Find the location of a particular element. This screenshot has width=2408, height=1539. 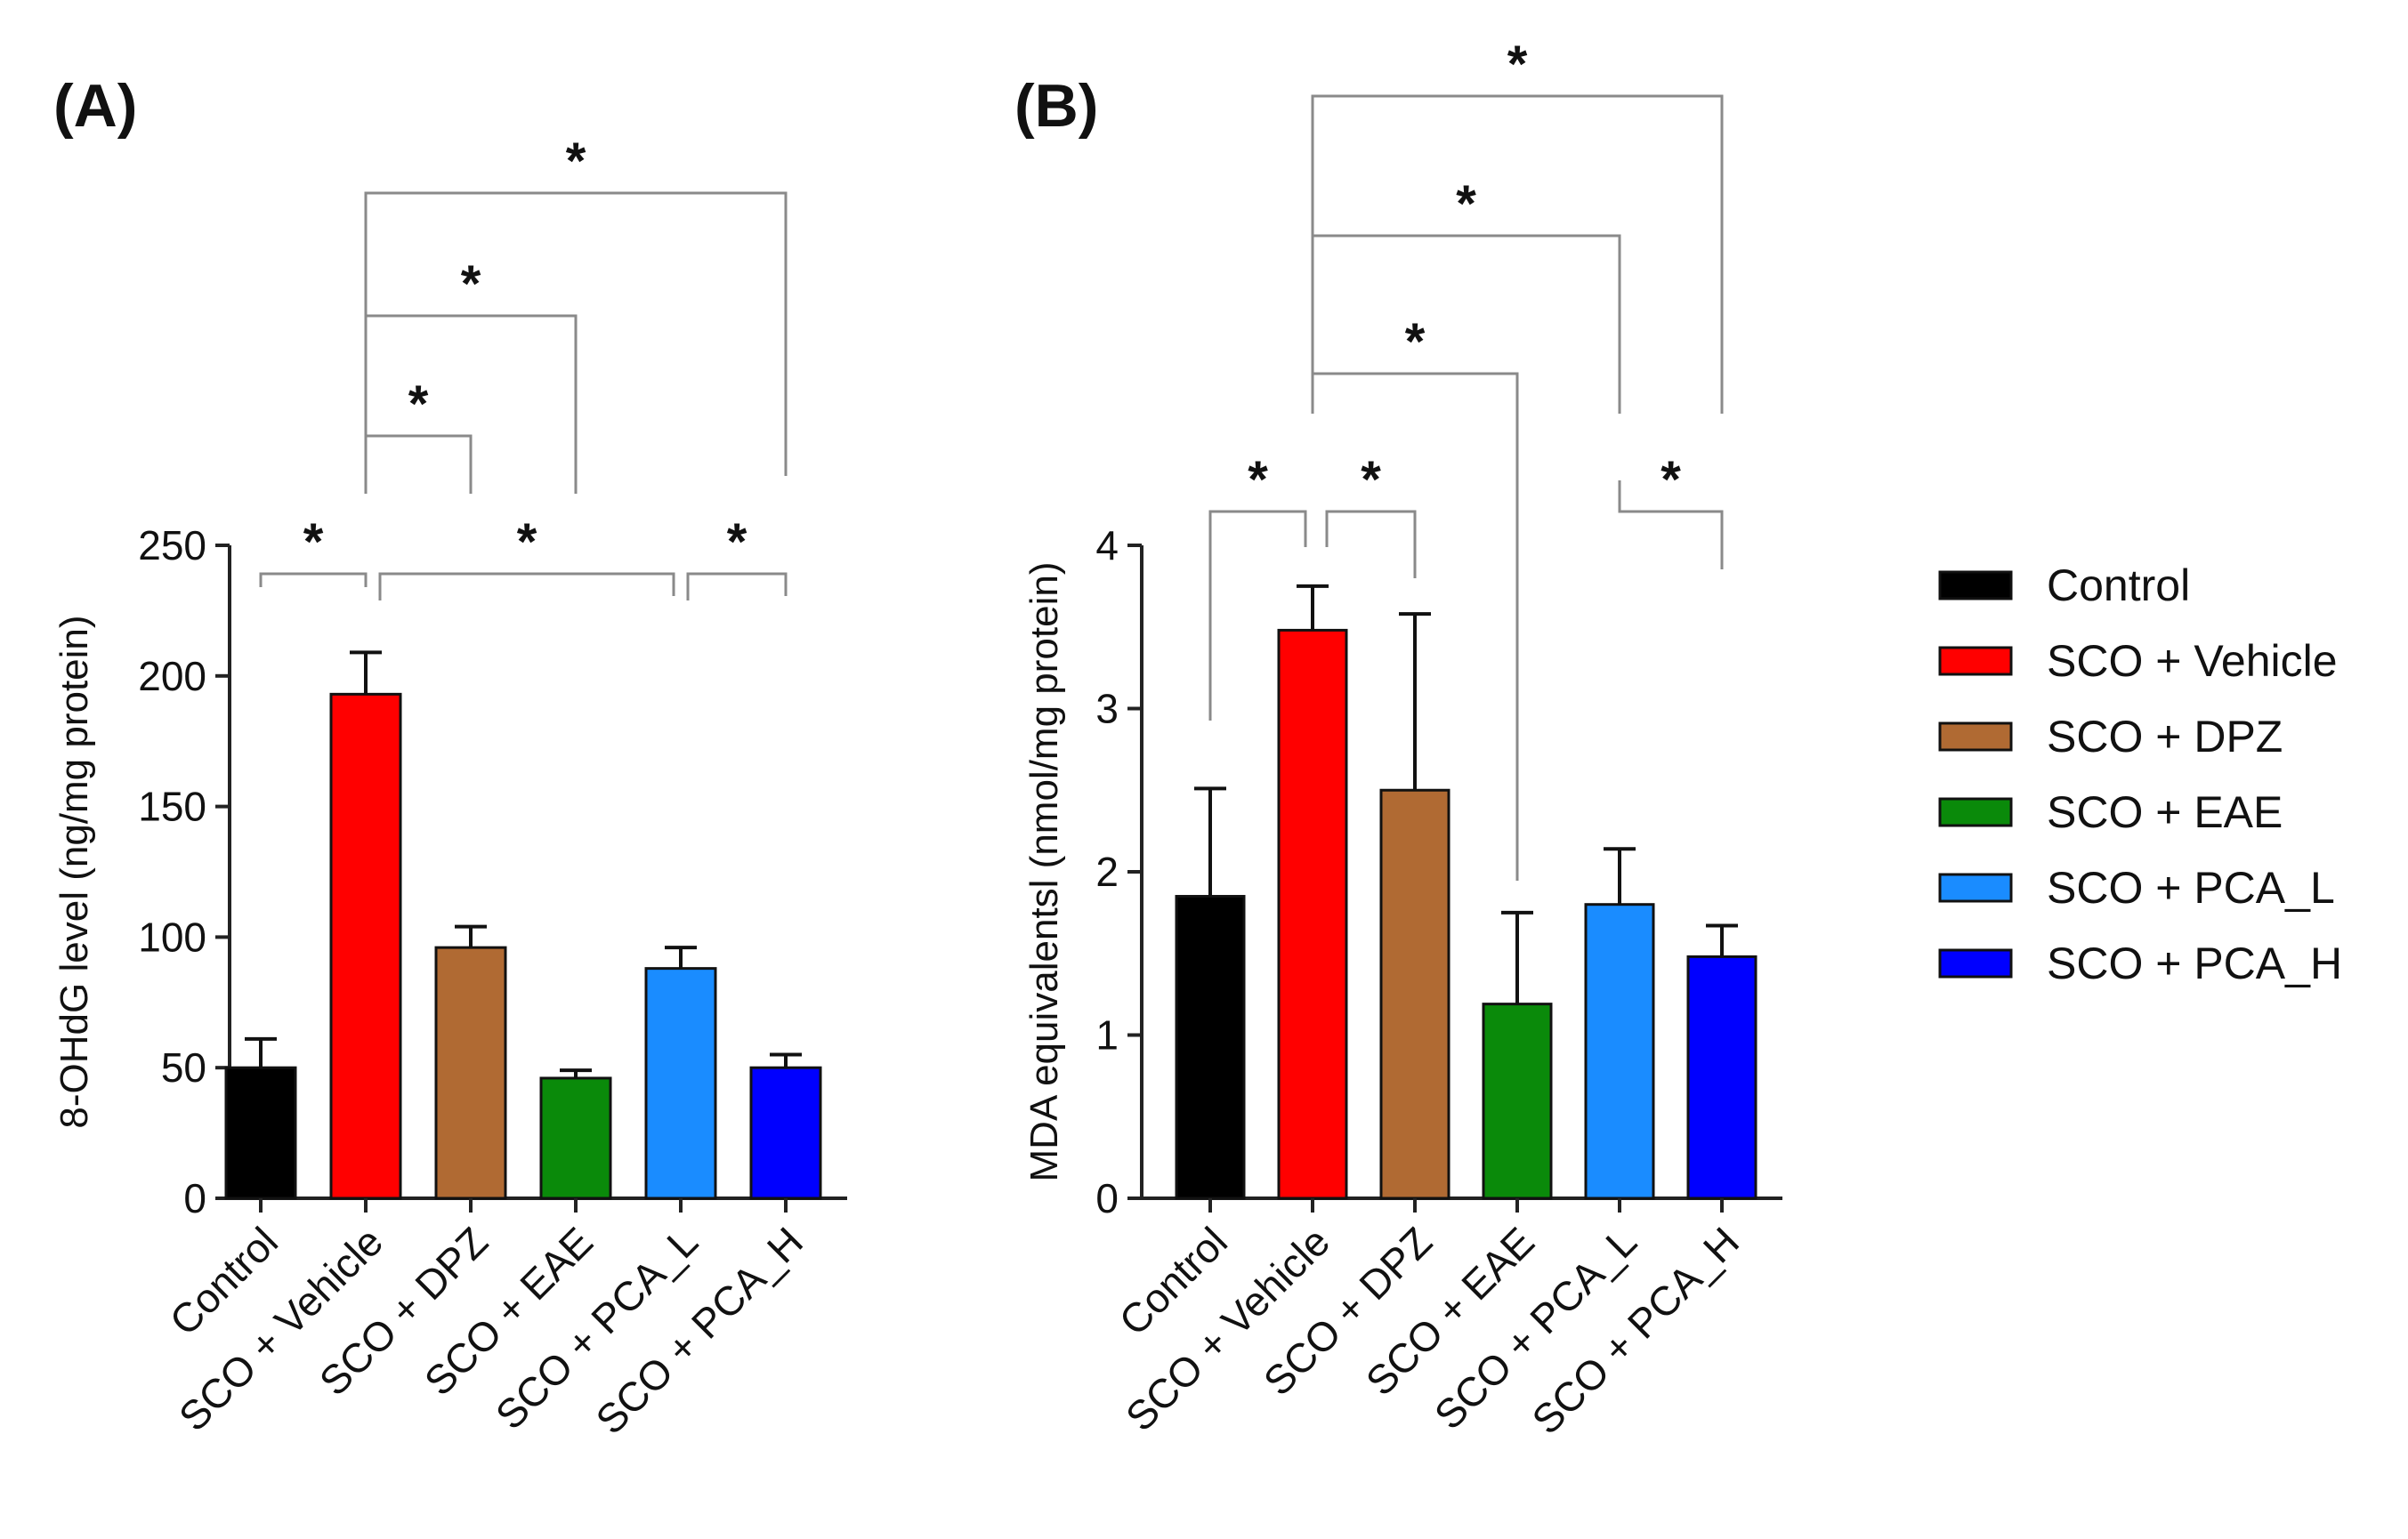

legend-label: SCO + DPZ is located at coordinates (2165, 736).